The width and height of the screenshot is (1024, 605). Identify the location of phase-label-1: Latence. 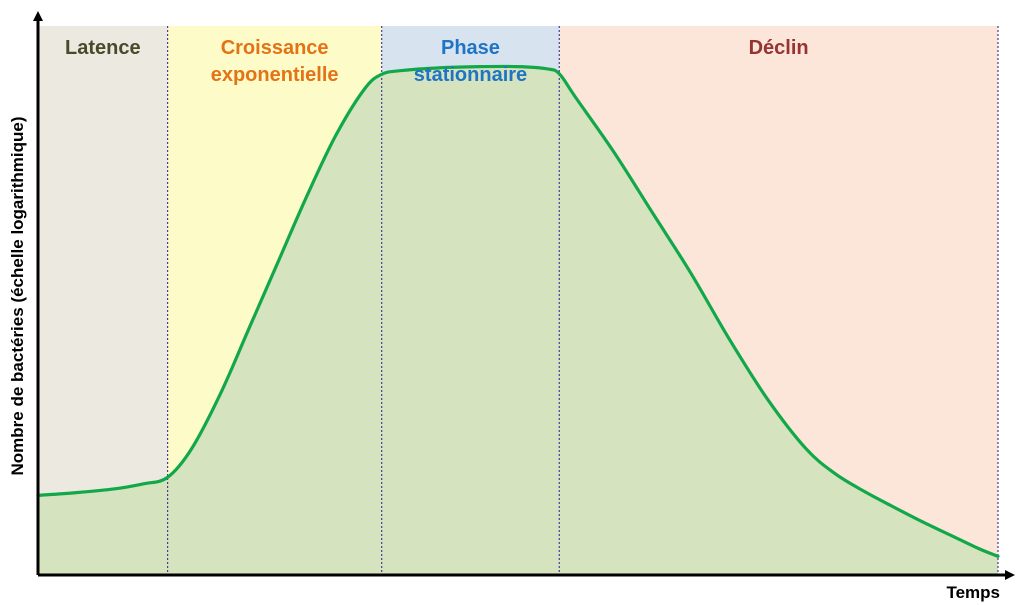
(103, 48).